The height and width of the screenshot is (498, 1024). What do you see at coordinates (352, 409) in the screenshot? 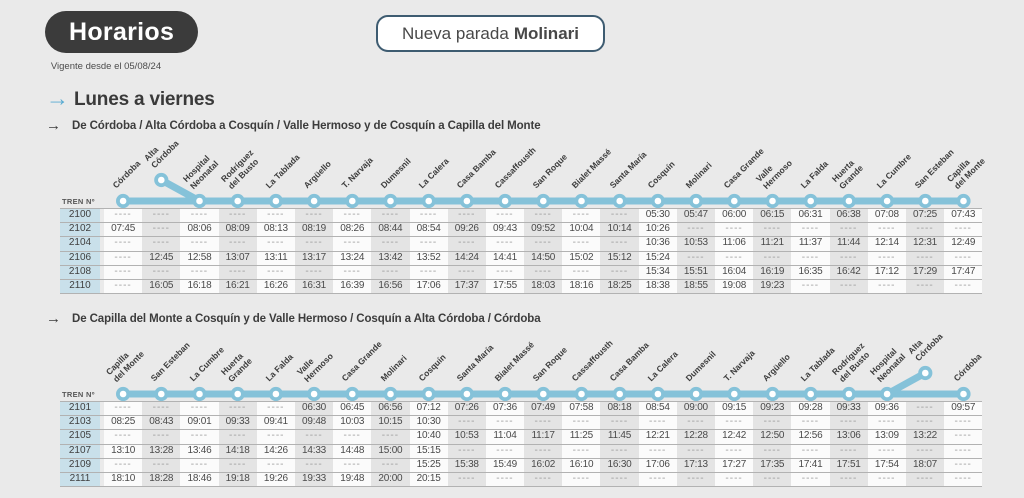
I see `time-cell: 06:45` at bounding box center [352, 409].